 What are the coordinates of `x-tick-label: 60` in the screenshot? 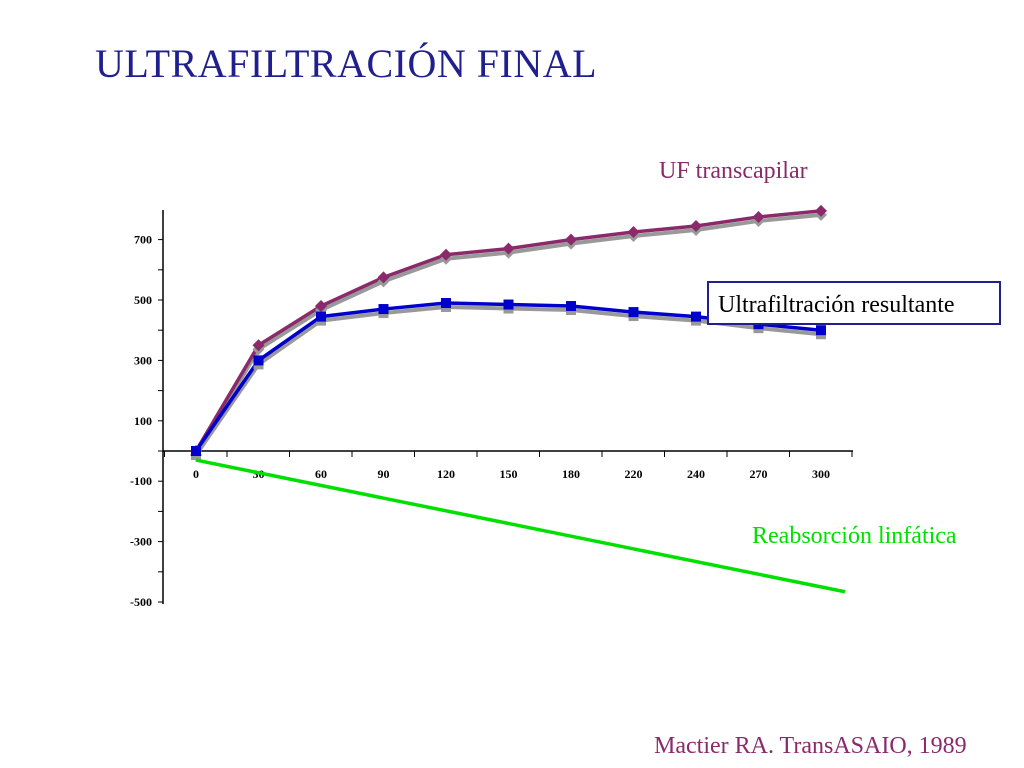 It's located at (321, 474).